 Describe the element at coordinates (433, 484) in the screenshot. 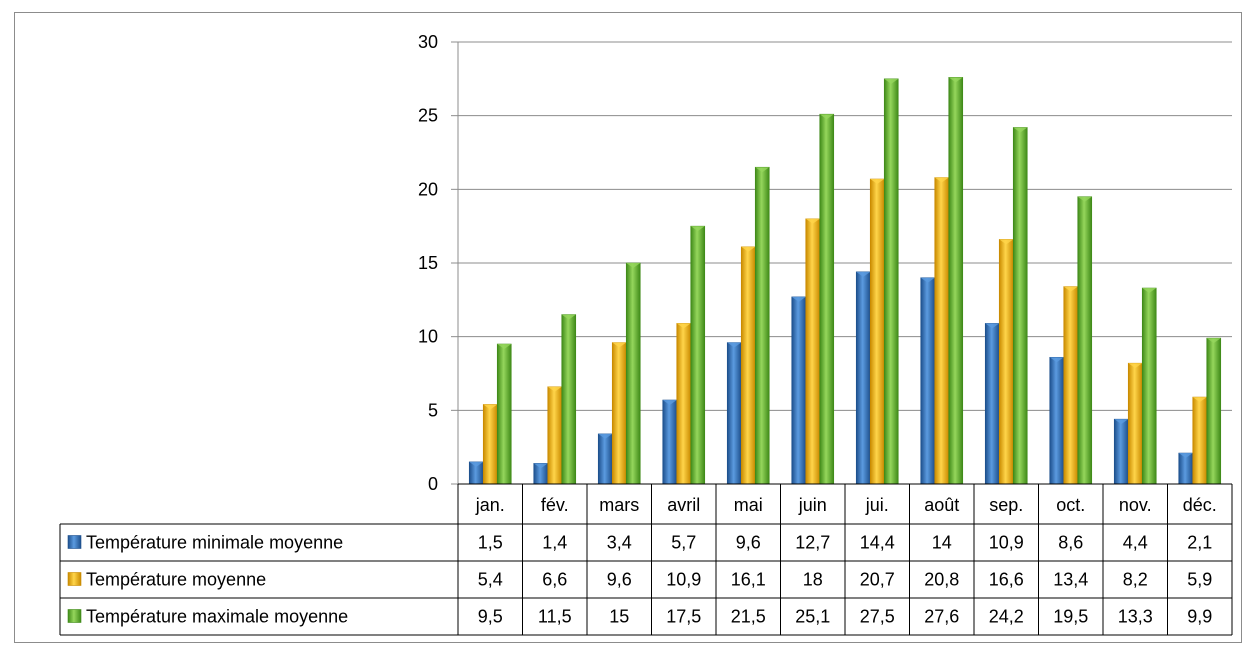

I see `y-tick-label: 0` at that location.